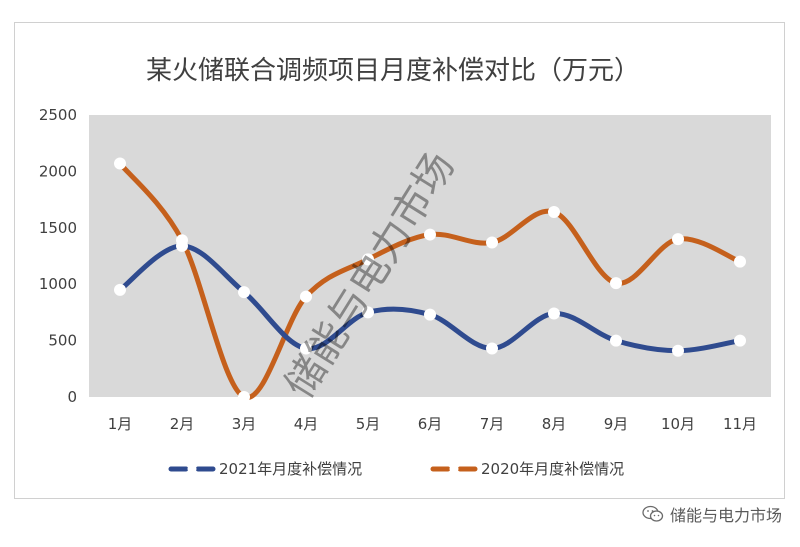 Image resolution: width=800 pixels, height=547 pixels. I want to click on x-tick-label: 2月, so click(182, 424).